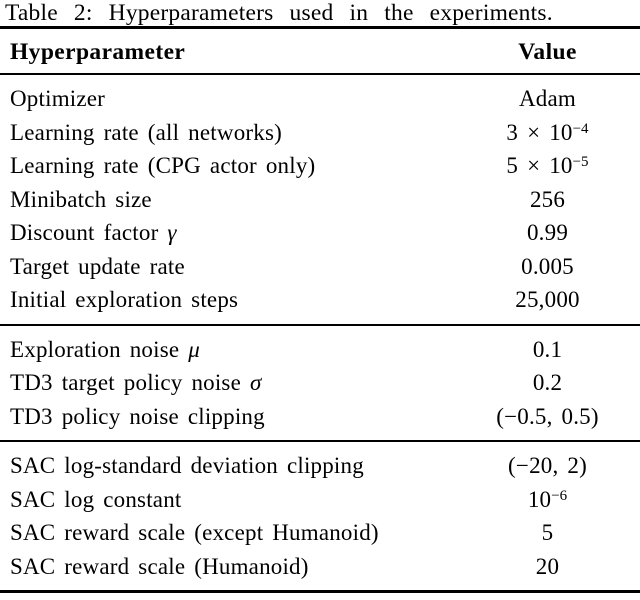  I want to click on param-cell: SAC reward scale (Humanoid), so click(159, 566).